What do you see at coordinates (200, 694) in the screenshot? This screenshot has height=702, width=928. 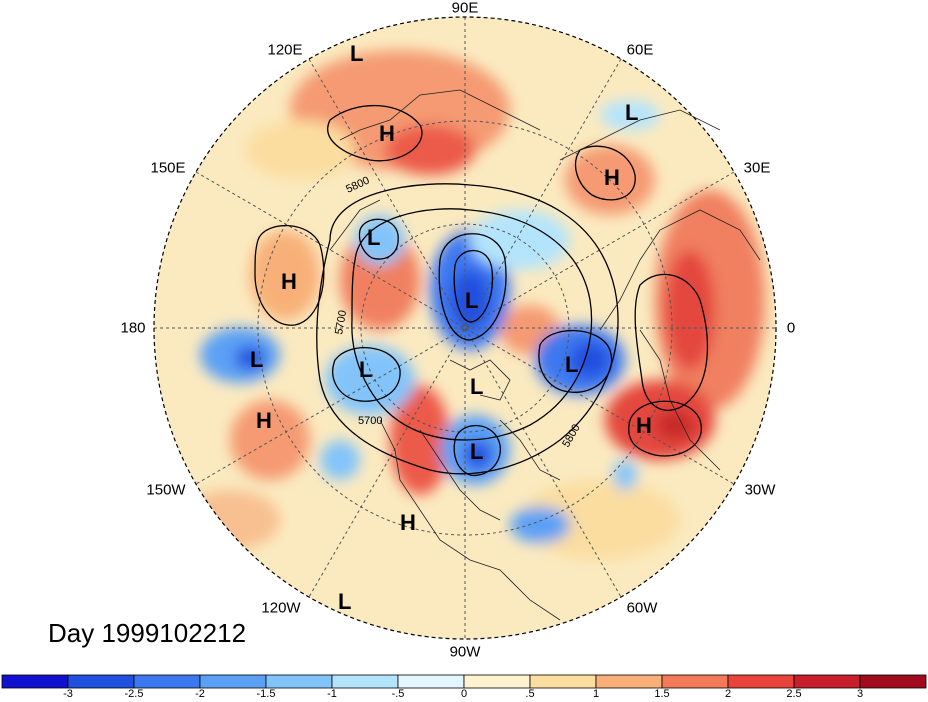 I see `colorbar-tick: -2` at bounding box center [200, 694].